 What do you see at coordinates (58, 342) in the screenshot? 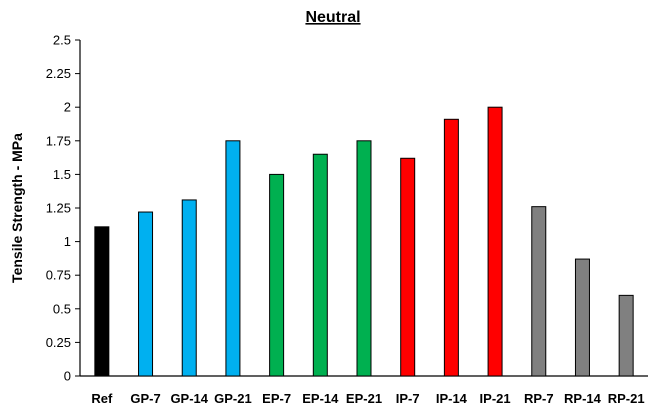
I see `y-tick-label: 0.25` at bounding box center [58, 342].